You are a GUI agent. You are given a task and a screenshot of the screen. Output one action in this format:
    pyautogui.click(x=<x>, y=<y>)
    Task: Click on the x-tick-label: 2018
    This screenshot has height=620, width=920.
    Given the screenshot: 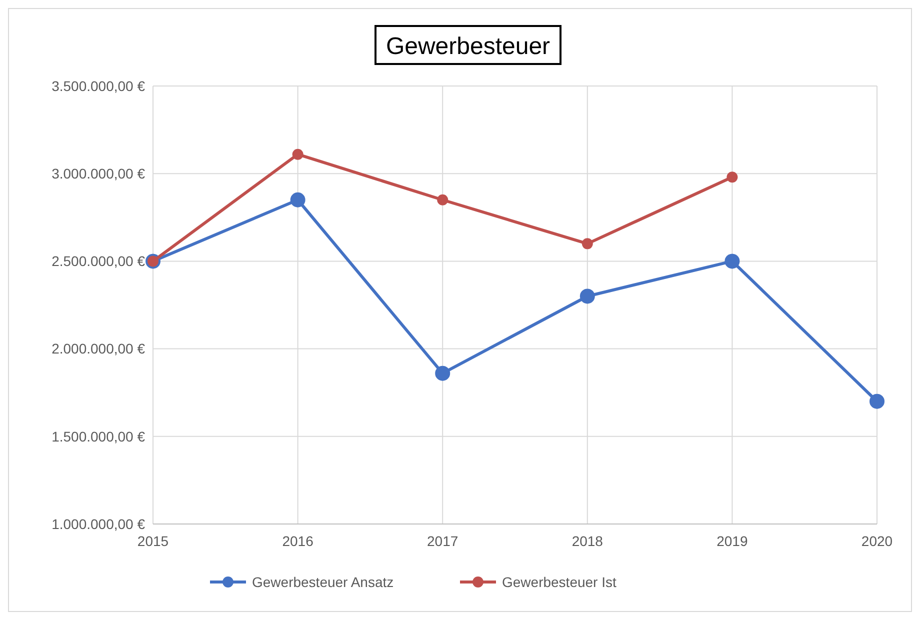 What is the action you would take?
    pyautogui.click(x=588, y=541)
    